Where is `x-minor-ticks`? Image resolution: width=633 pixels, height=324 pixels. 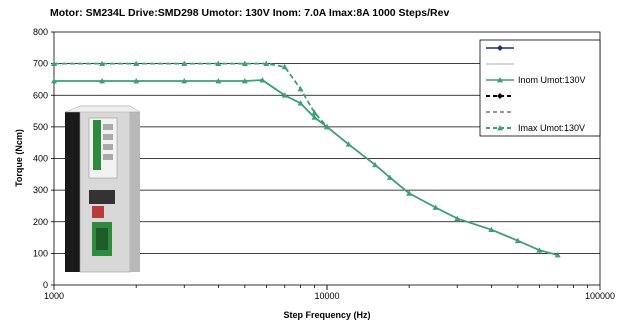
x-minor-ticks is located at coordinates (327, 287).